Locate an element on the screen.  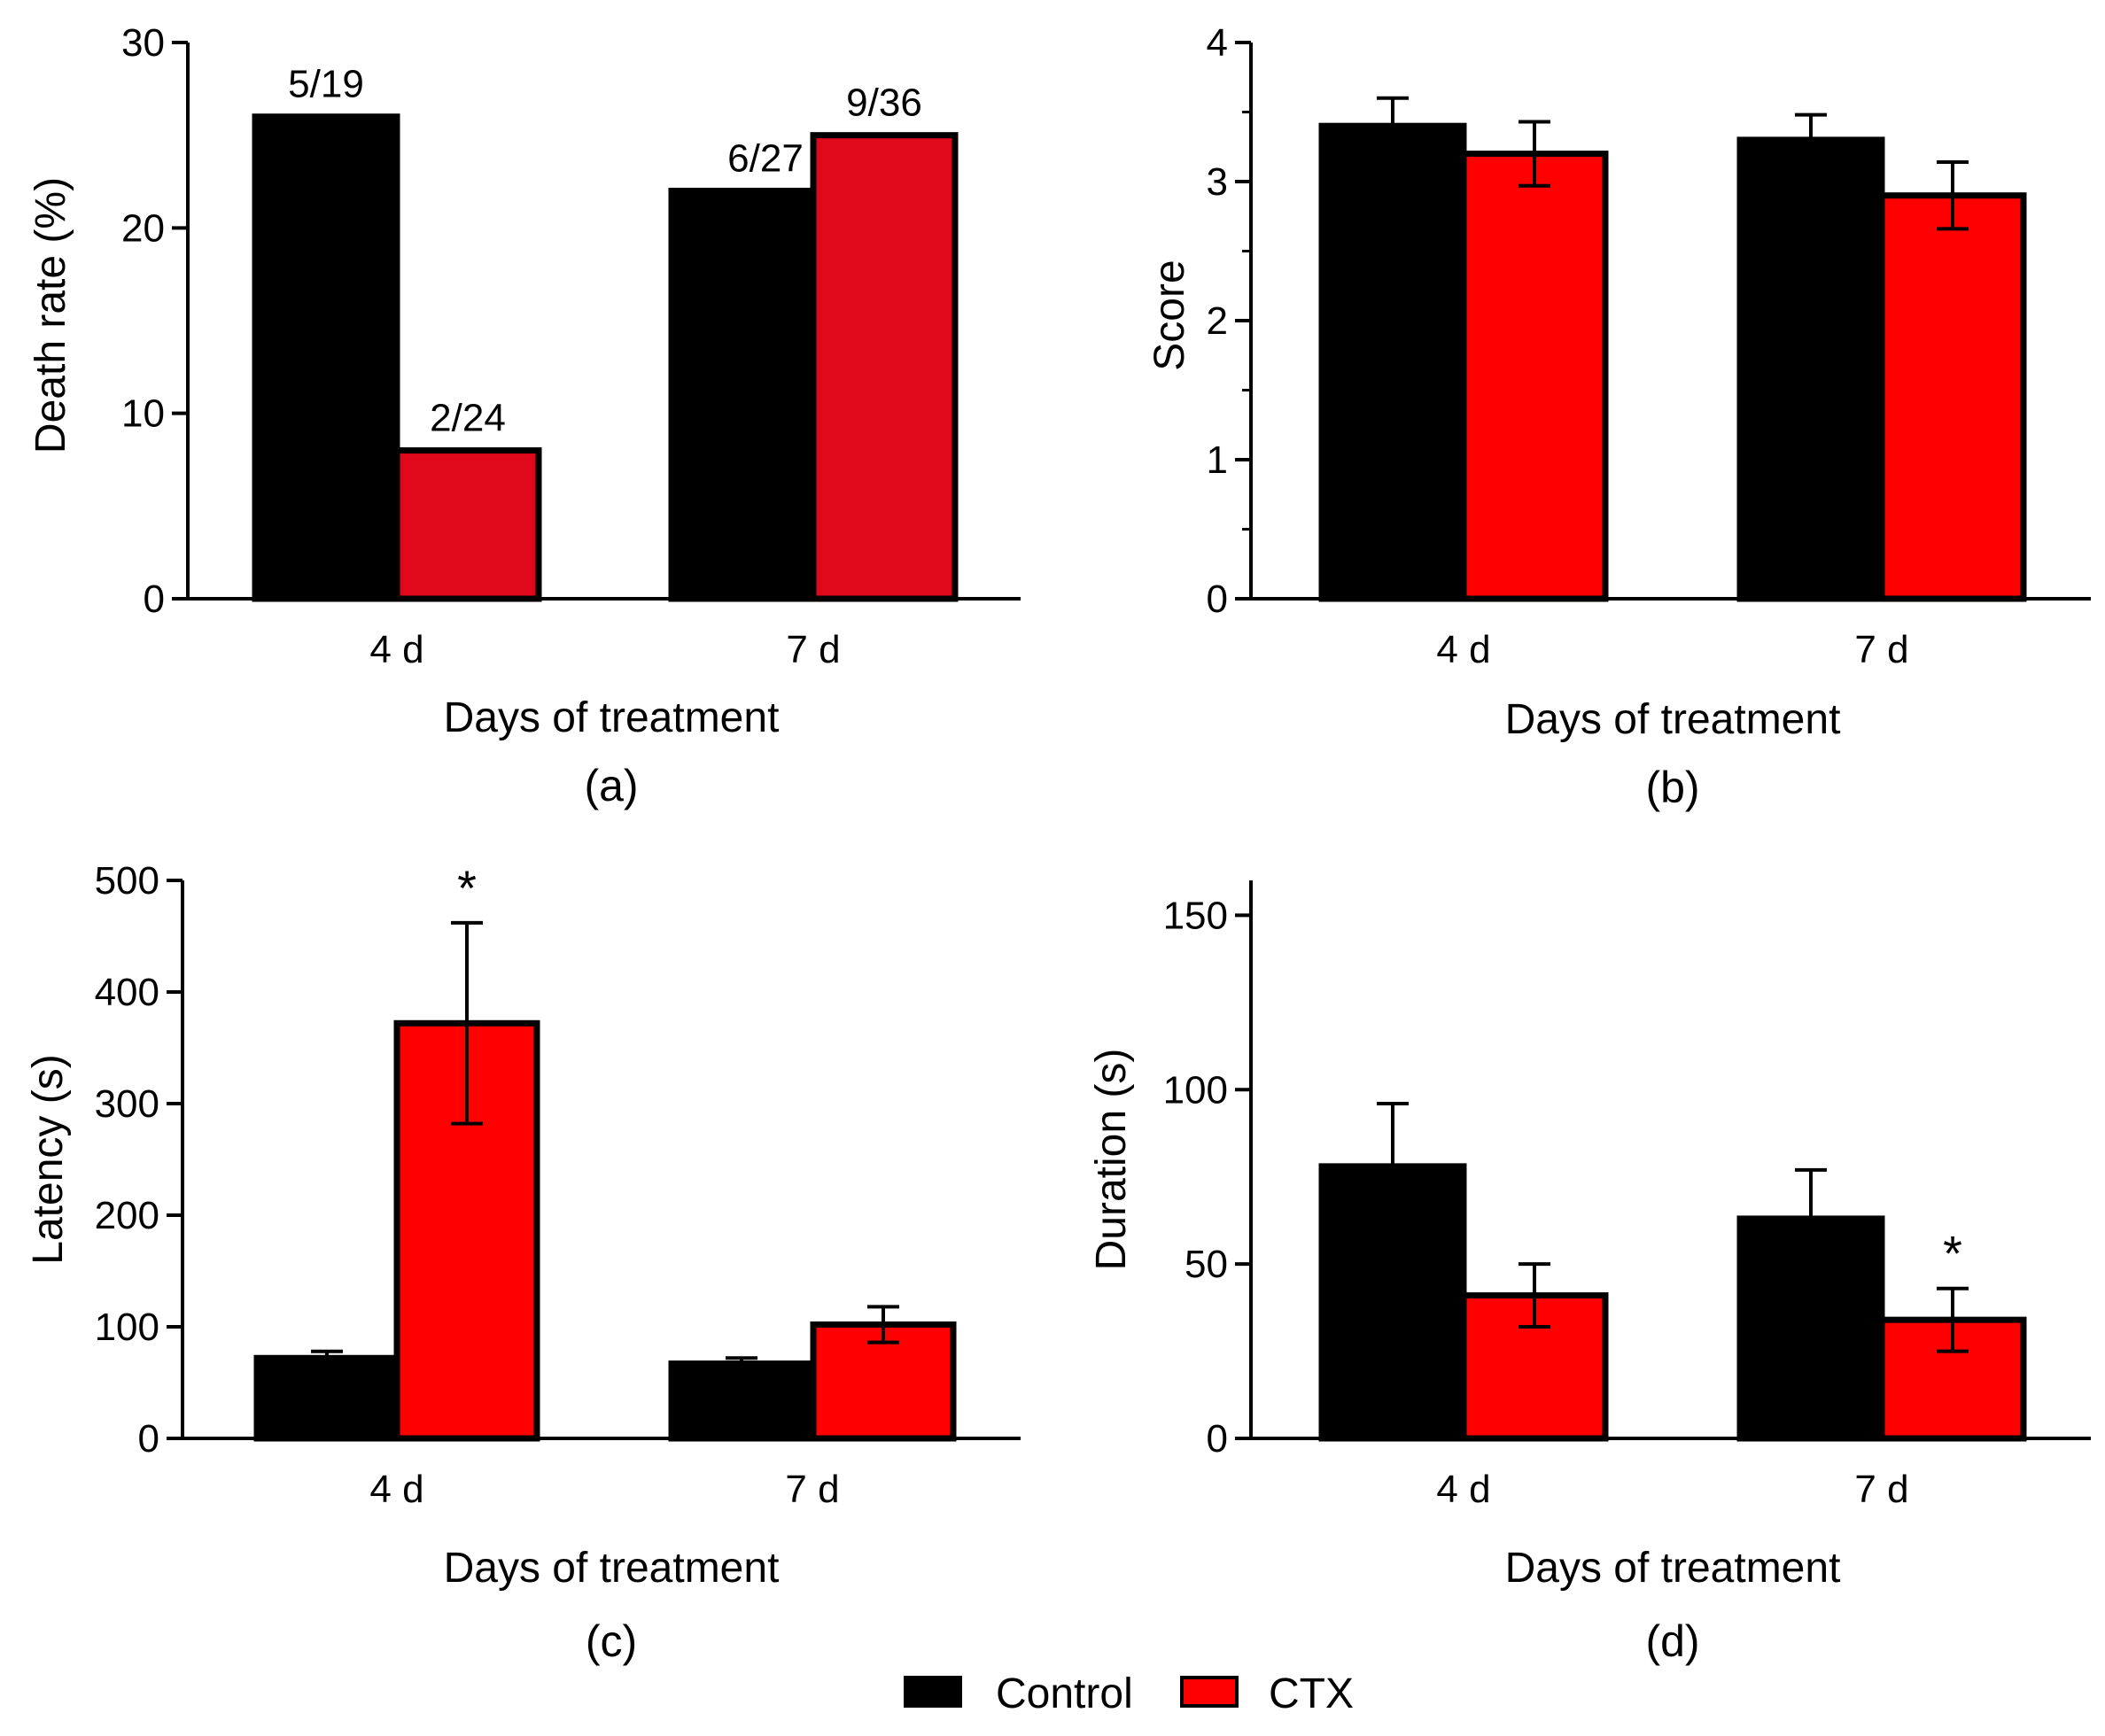
data-label: 5/19 is located at coordinates (326, 84).